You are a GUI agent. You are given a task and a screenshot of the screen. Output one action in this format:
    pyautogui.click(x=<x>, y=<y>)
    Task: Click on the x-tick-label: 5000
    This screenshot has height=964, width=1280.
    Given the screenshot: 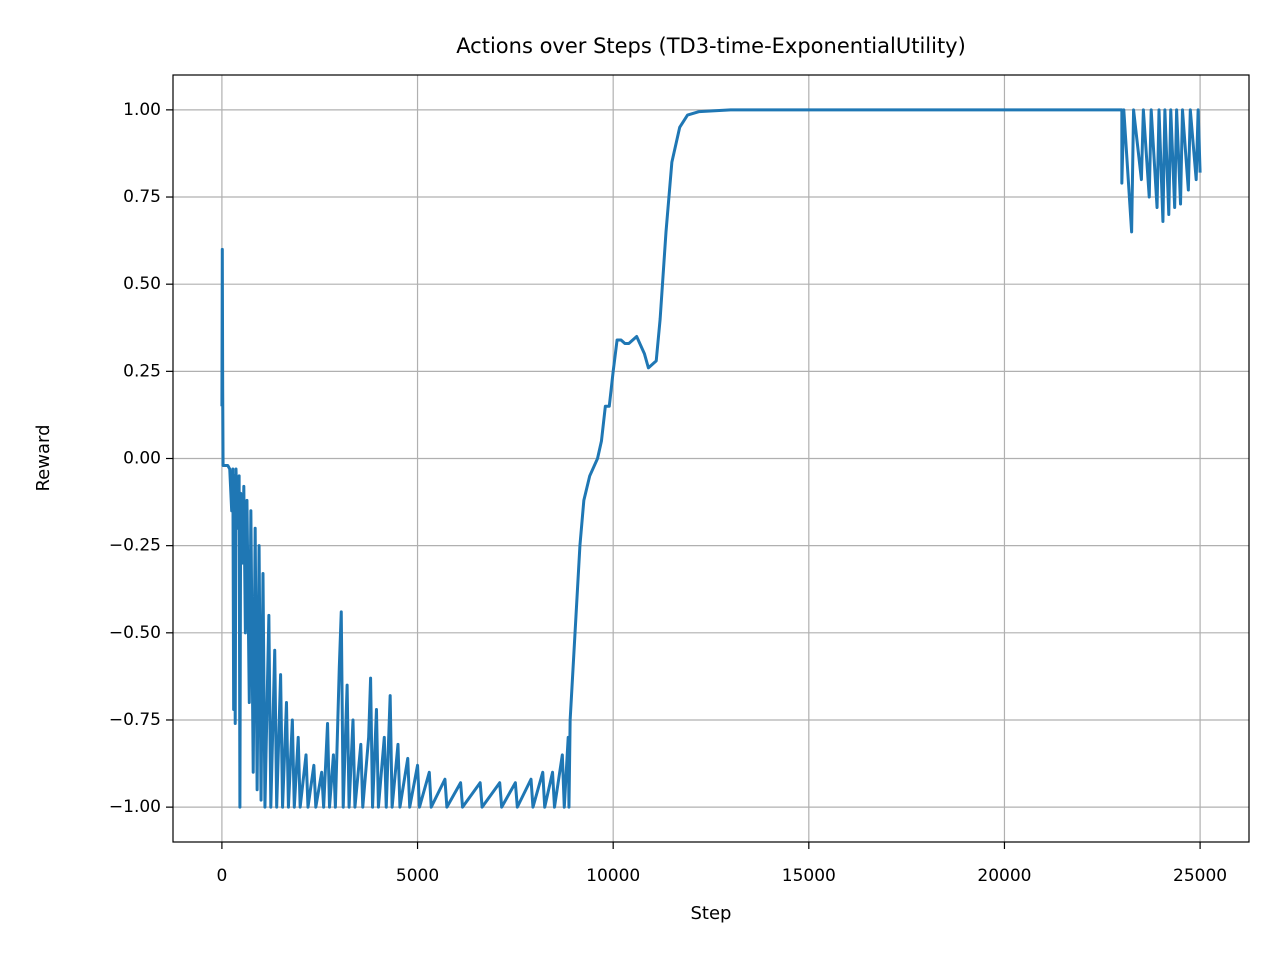 What is the action you would take?
    pyautogui.click(x=417, y=876)
    